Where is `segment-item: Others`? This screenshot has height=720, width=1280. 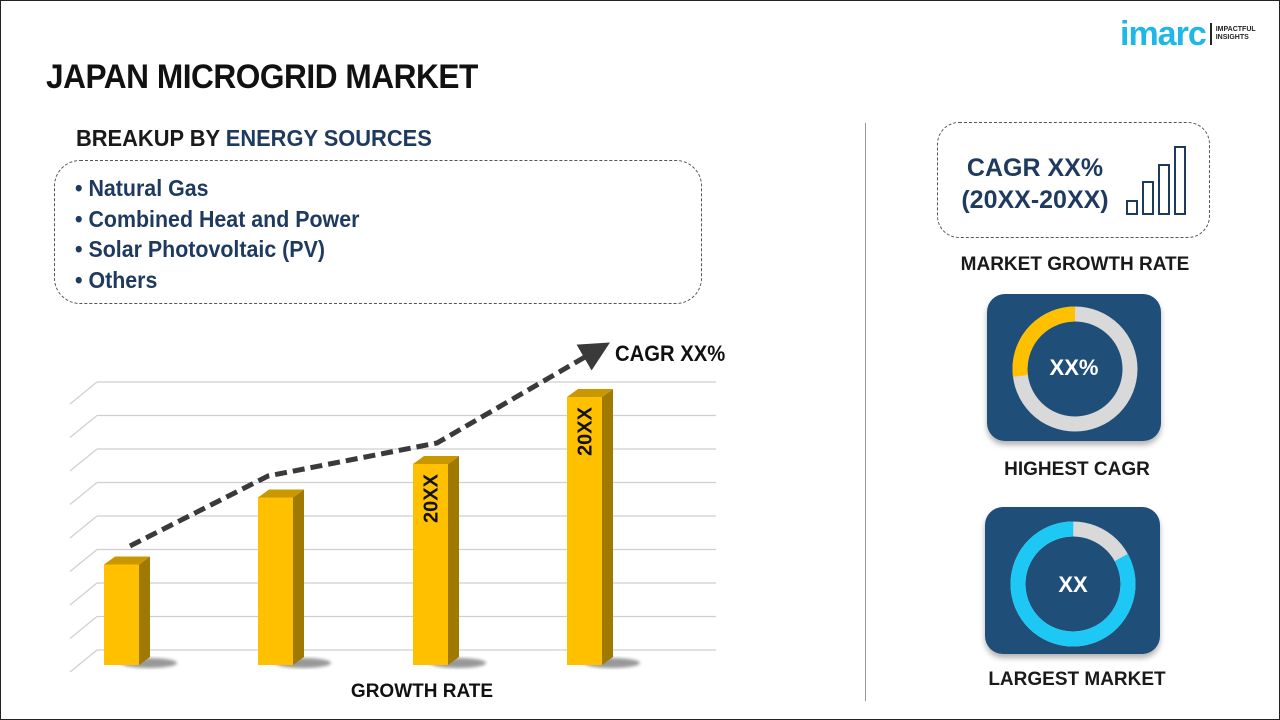
segment-item: Others is located at coordinates (366, 280).